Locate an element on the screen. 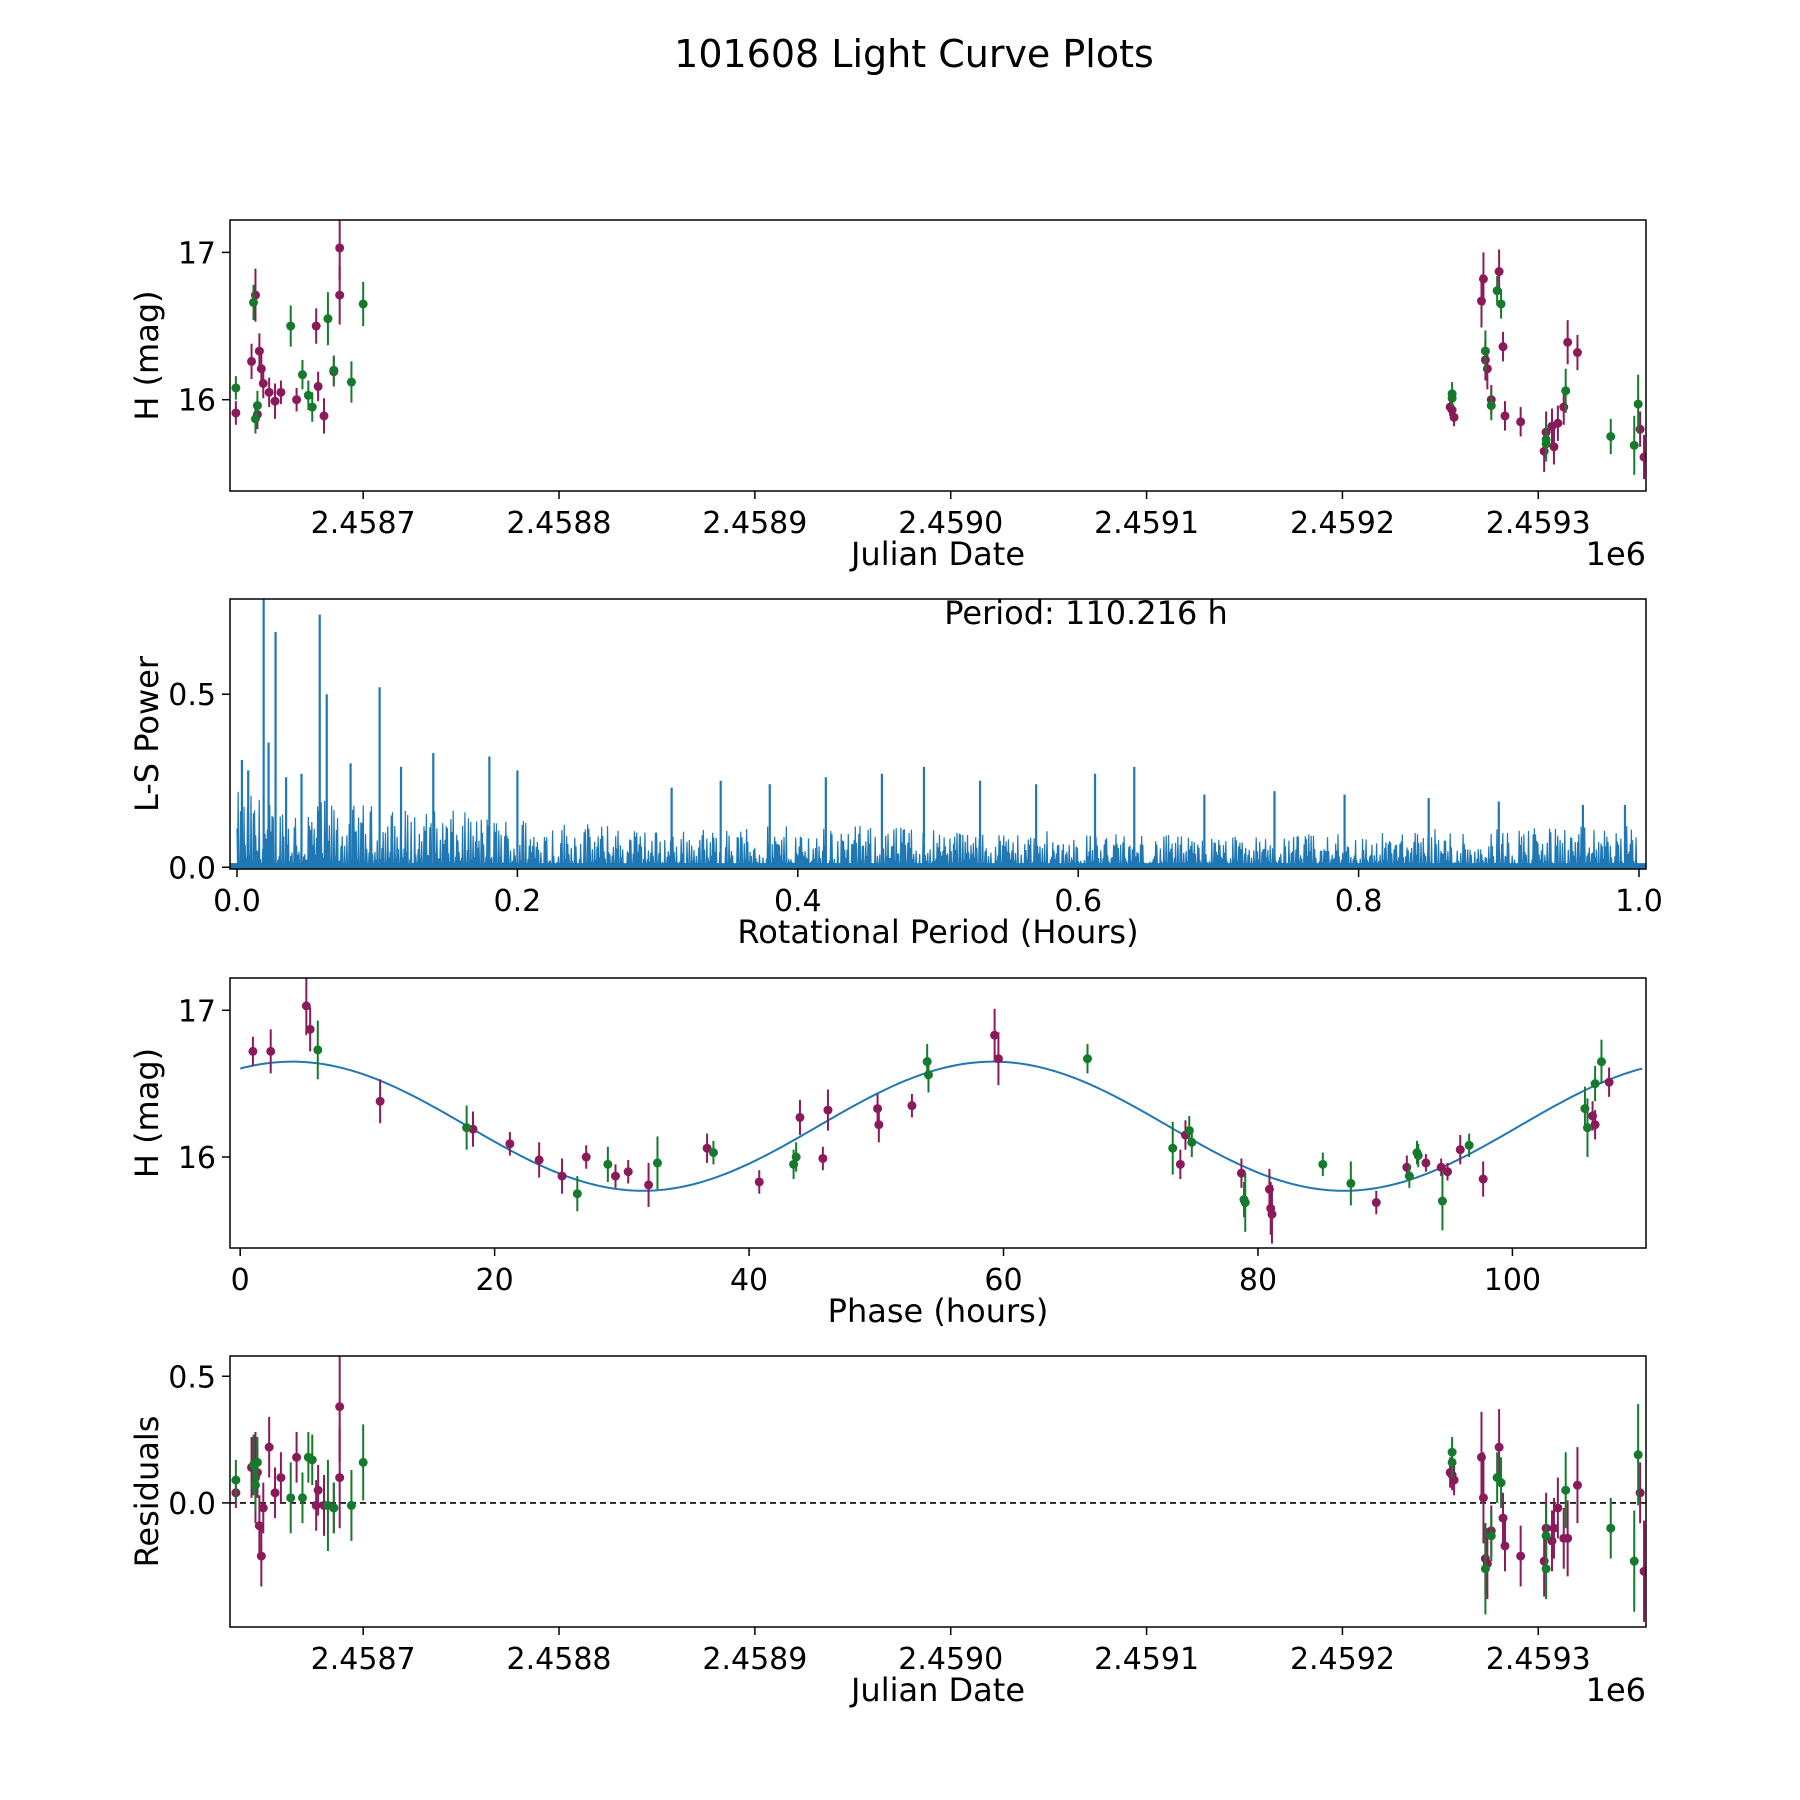 Image resolution: width=1800 pixels, height=1800 pixels. x-tick-label: 0.6 is located at coordinates (1078, 901).